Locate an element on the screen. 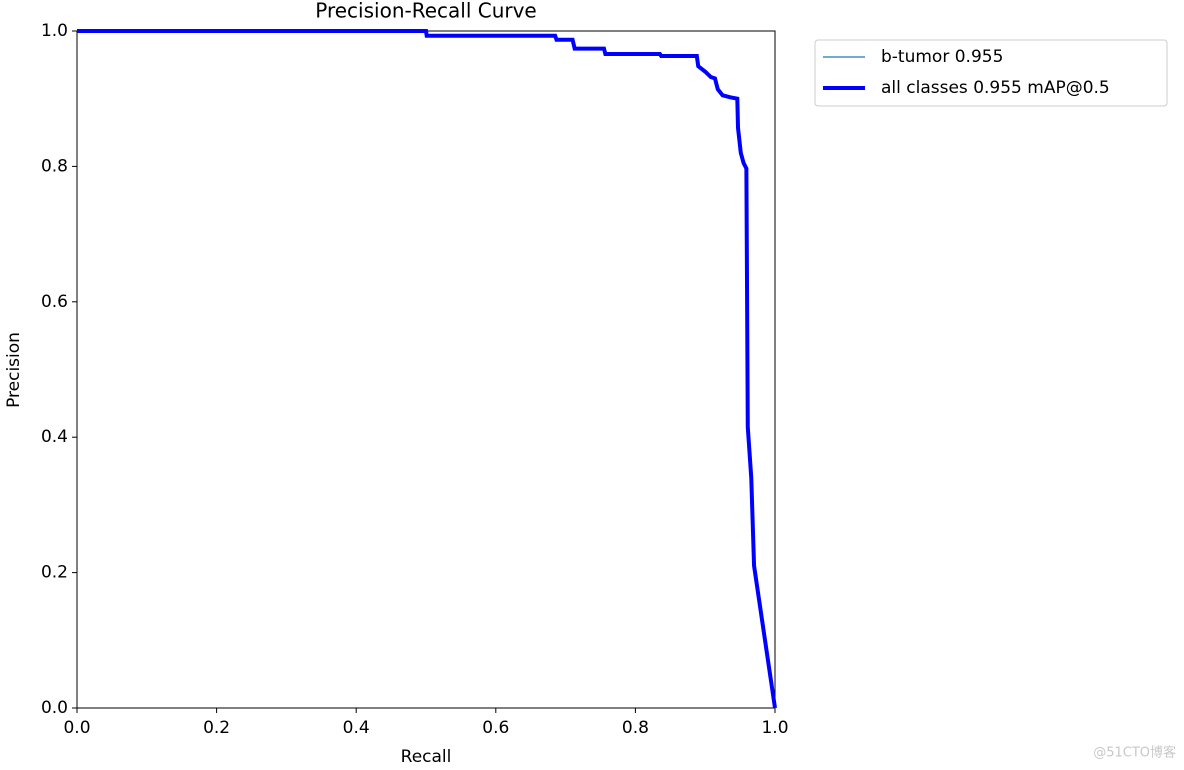  y-axis-label: Precision is located at coordinates (14, 370).